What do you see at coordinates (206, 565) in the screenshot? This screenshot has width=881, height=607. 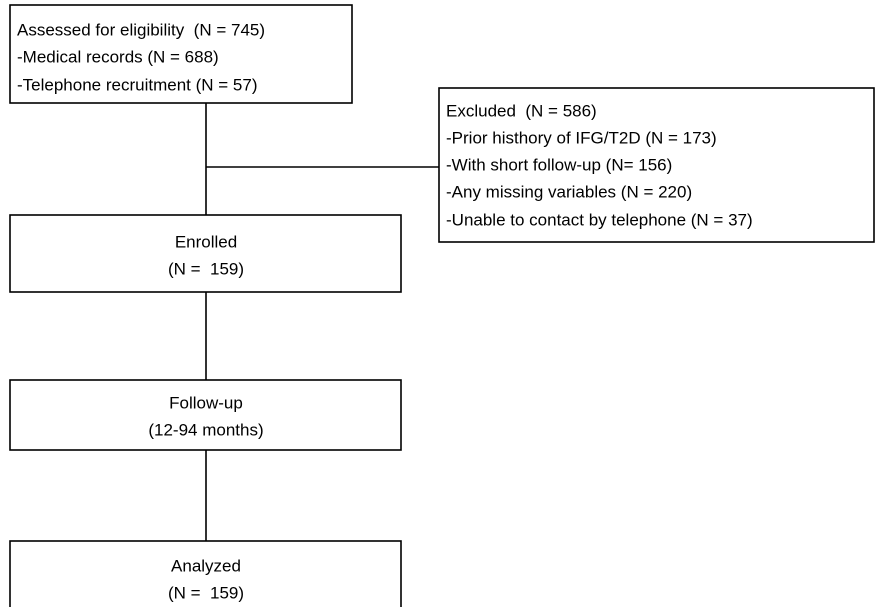 I see `node-text: Analyzed` at bounding box center [206, 565].